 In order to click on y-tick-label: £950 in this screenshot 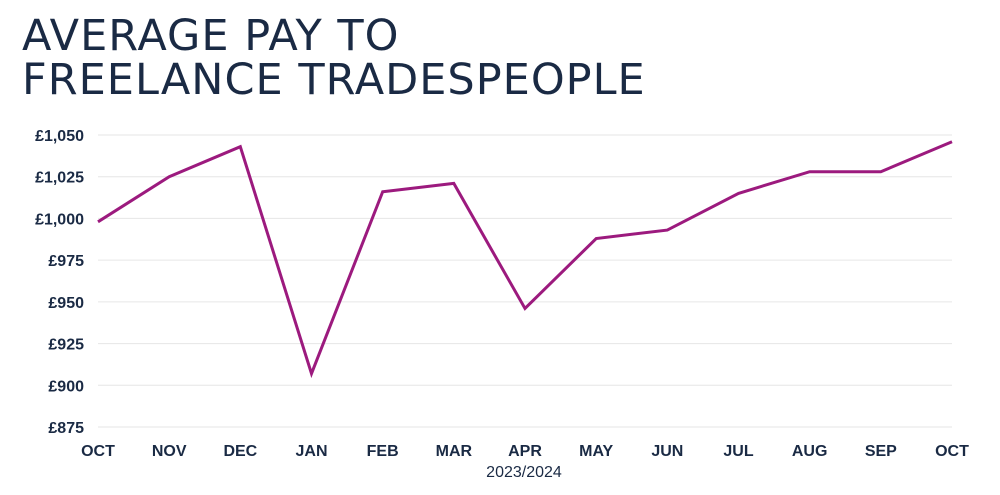, I will do `click(66, 303)`.